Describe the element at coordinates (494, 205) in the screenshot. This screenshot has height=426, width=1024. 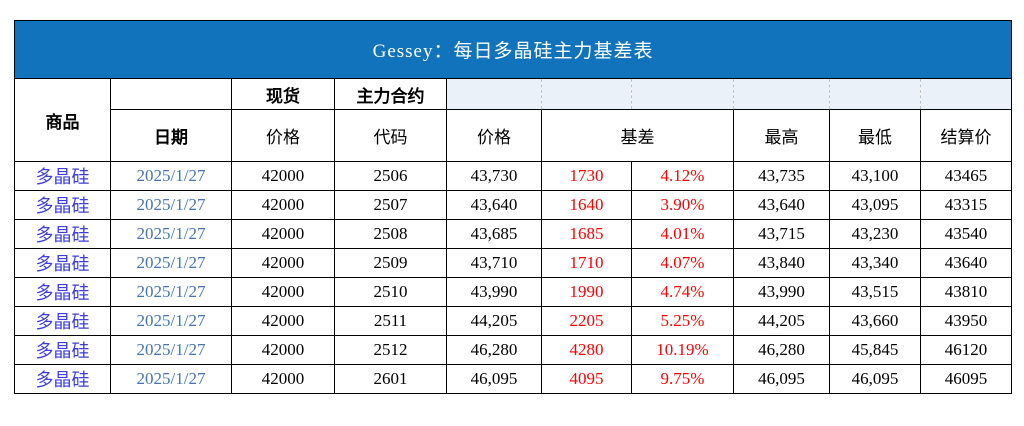
I see `futures-price-cell: 43,640` at that location.